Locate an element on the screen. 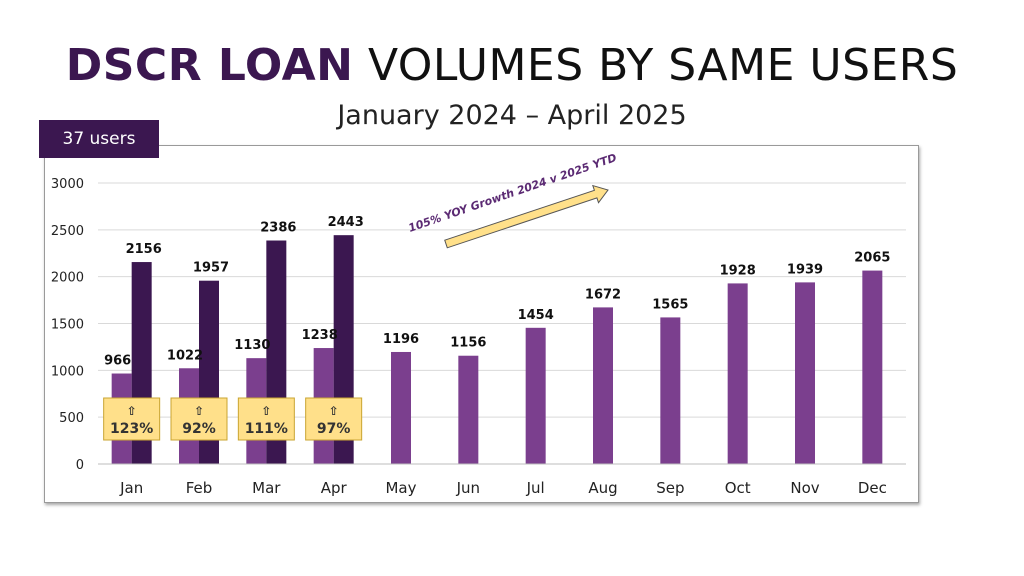  y-tick-label: 500 is located at coordinates (71, 418).